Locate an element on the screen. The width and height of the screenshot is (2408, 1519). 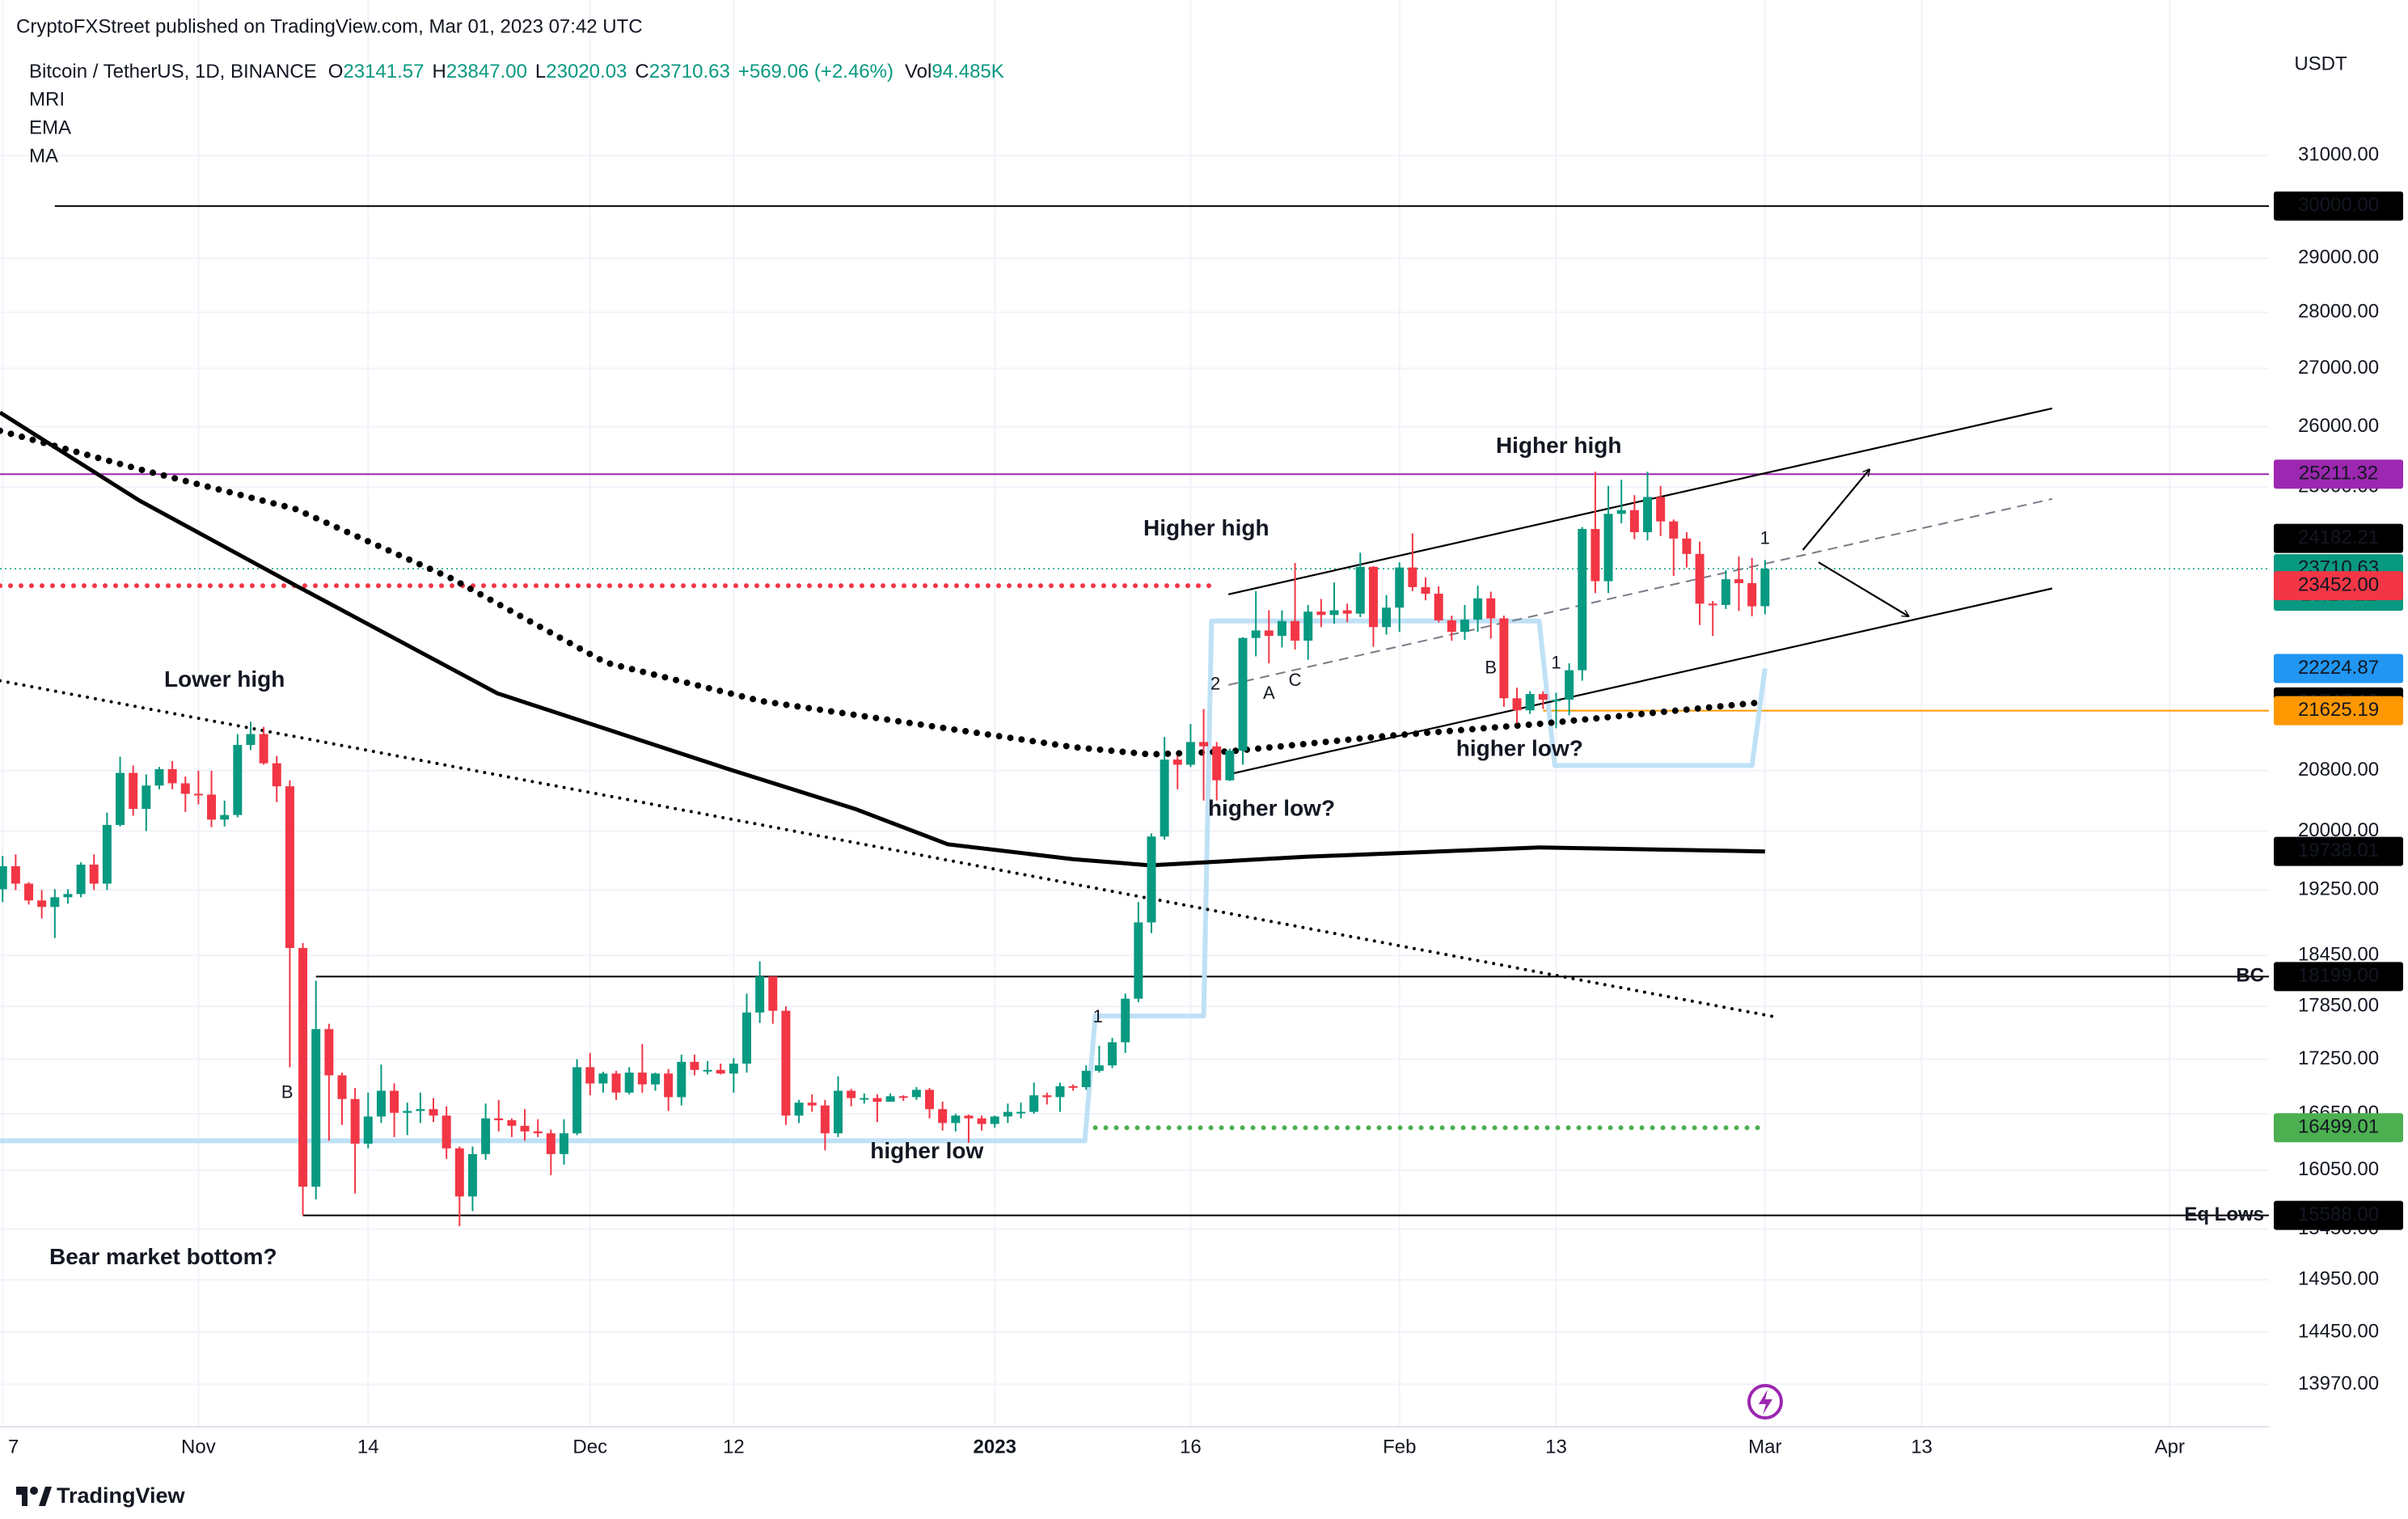
annotation: Bear market bottom? is located at coordinates (163, 1256).